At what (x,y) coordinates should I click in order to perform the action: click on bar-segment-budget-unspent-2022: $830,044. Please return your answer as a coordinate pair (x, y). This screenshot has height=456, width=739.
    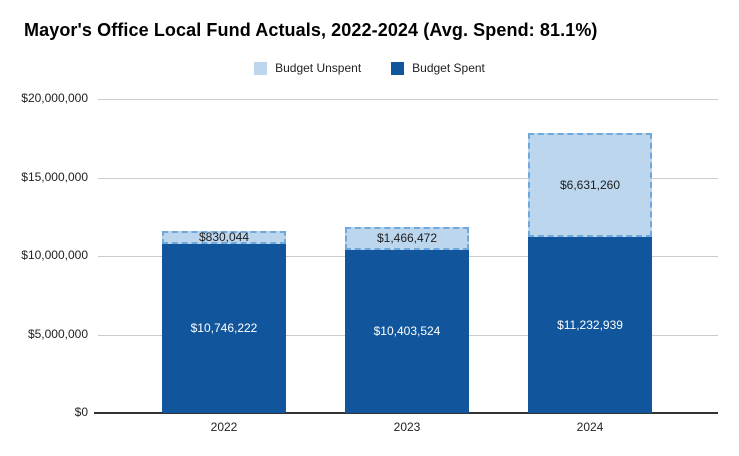
    Looking at the image, I should click on (224, 237).